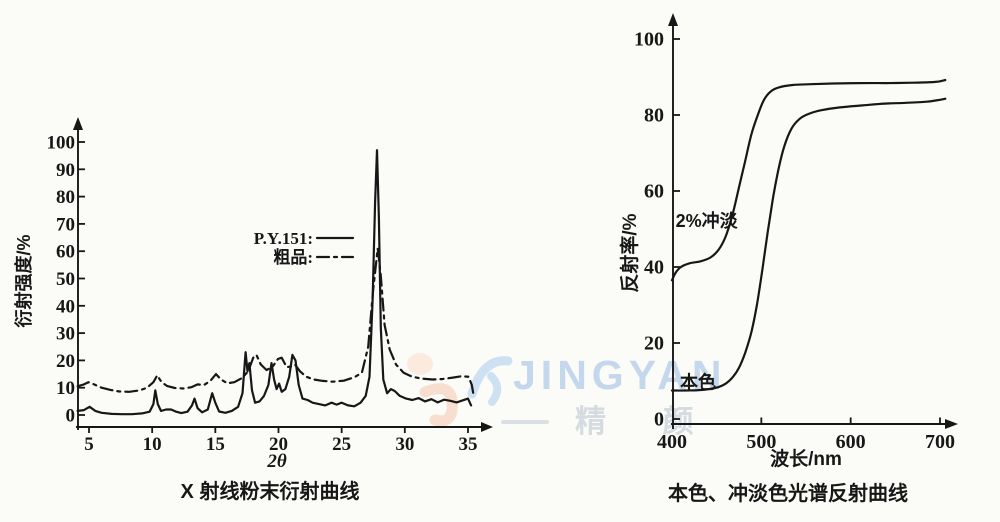 Image resolution: width=1000 pixels, height=522 pixels. I want to click on y-tick-label: 90, so click(65, 170).